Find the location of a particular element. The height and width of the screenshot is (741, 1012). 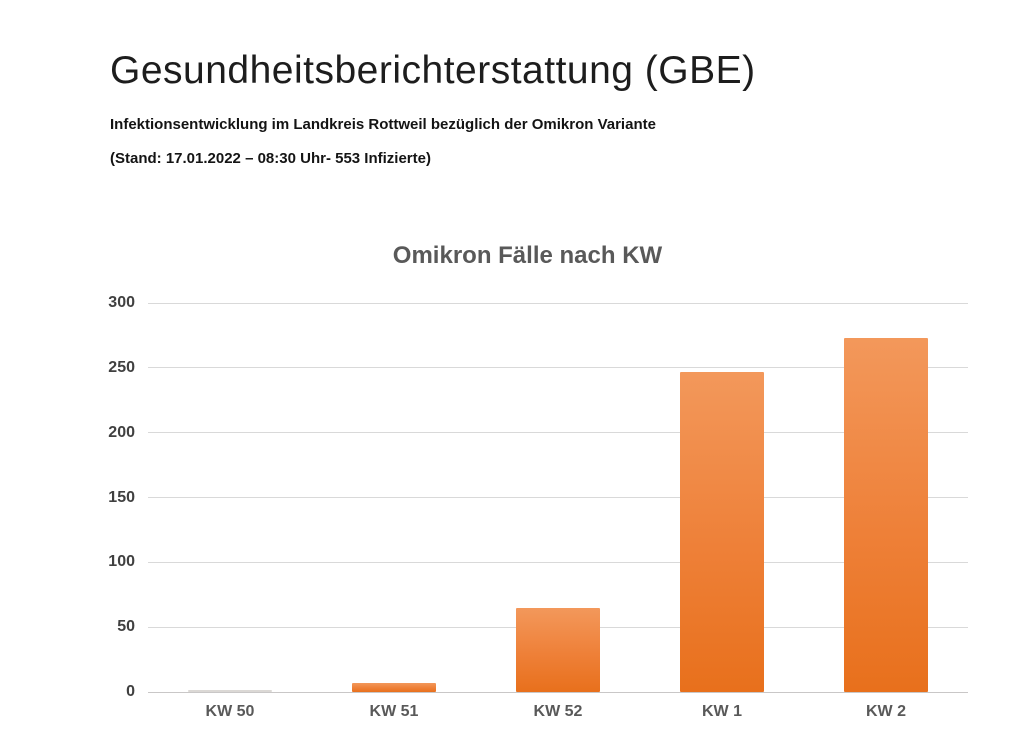

y-tick-label: 250 is located at coordinates (121, 367).